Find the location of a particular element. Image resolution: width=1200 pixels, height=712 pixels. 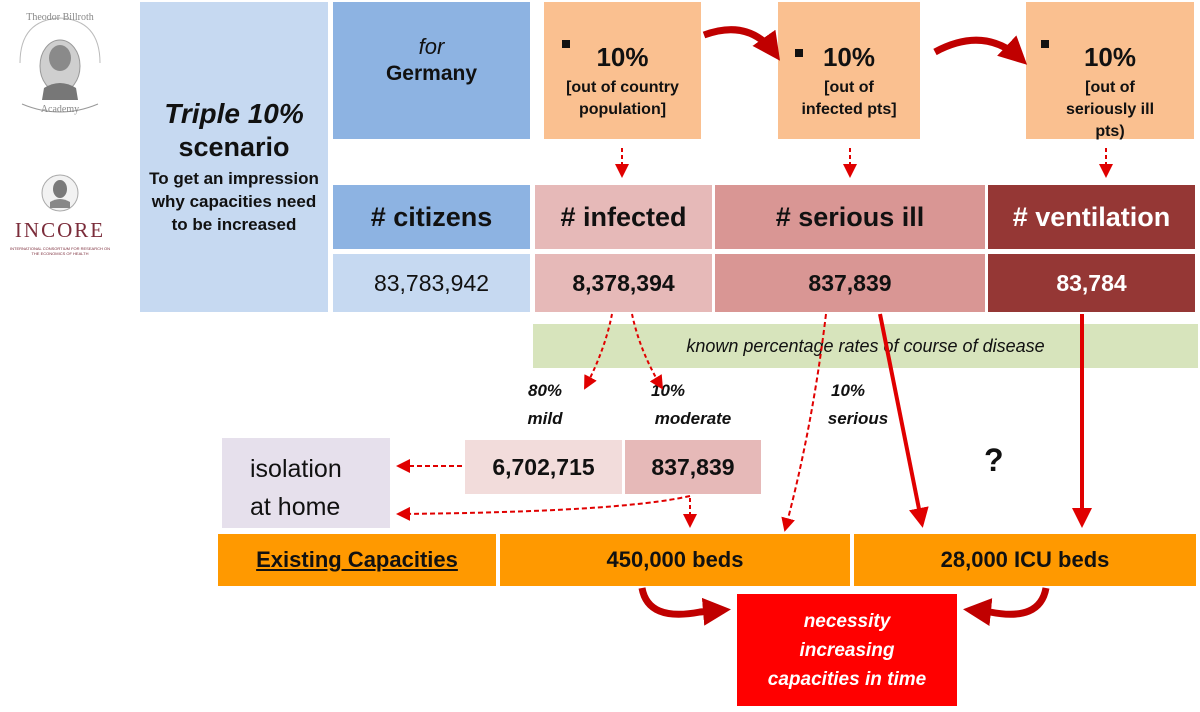

rate-mild-label: mild is located at coordinates (545, 418).